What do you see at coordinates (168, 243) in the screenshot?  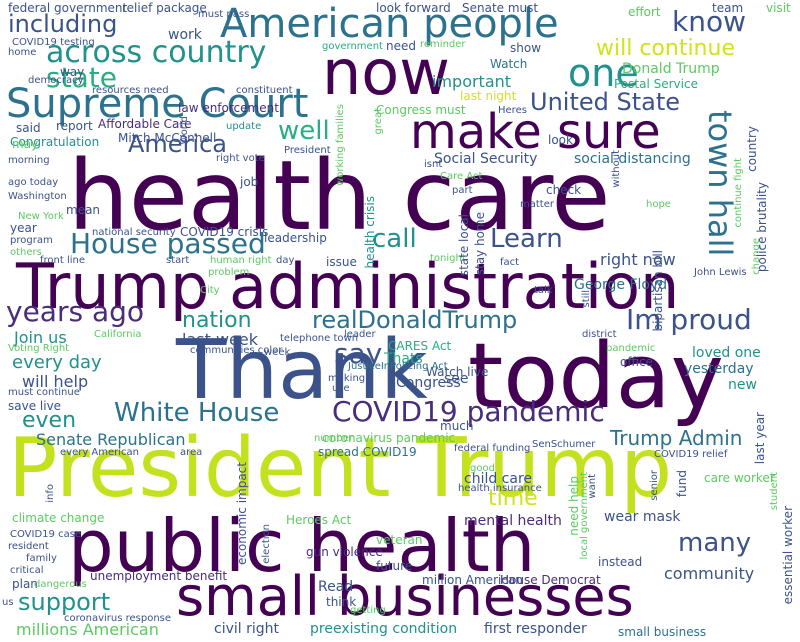 I see `word: House passed` at bounding box center [168, 243].